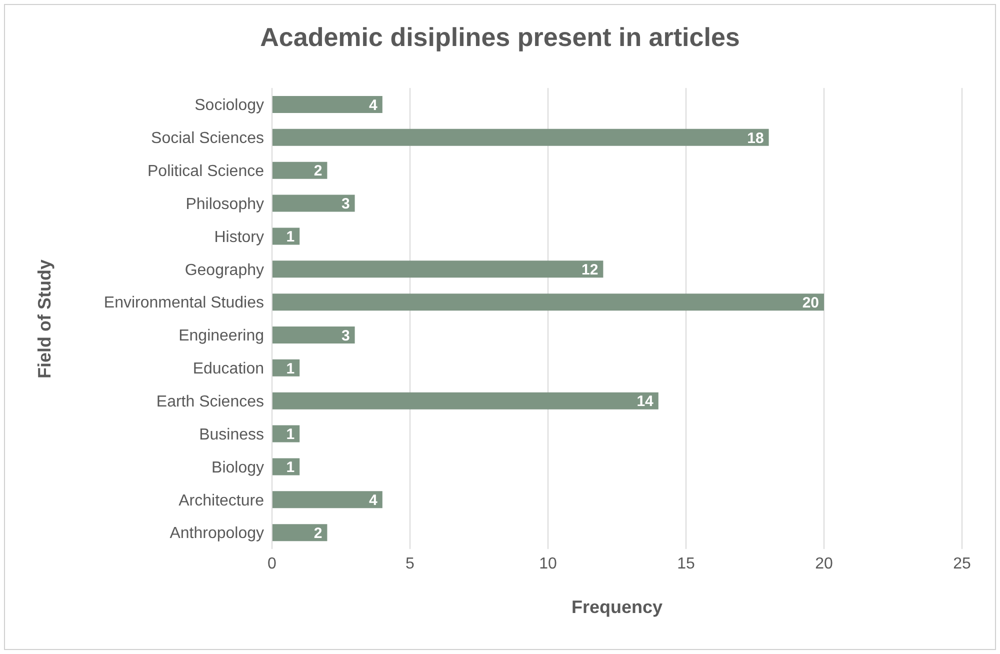 The width and height of the screenshot is (1000, 654). What do you see at coordinates (238, 467) in the screenshot?
I see `y-tick-label: Biology` at bounding box center [238, 467].